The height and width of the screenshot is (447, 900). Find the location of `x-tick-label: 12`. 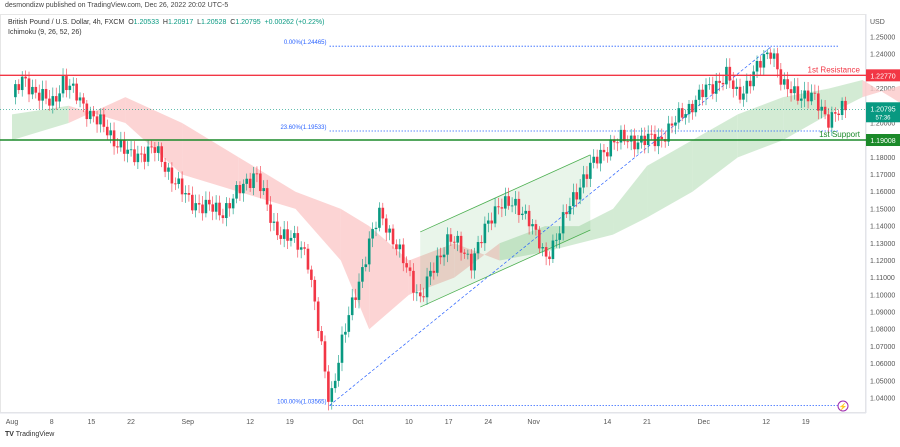

x-tick-label: 12 is located at coordinates (766, 422).